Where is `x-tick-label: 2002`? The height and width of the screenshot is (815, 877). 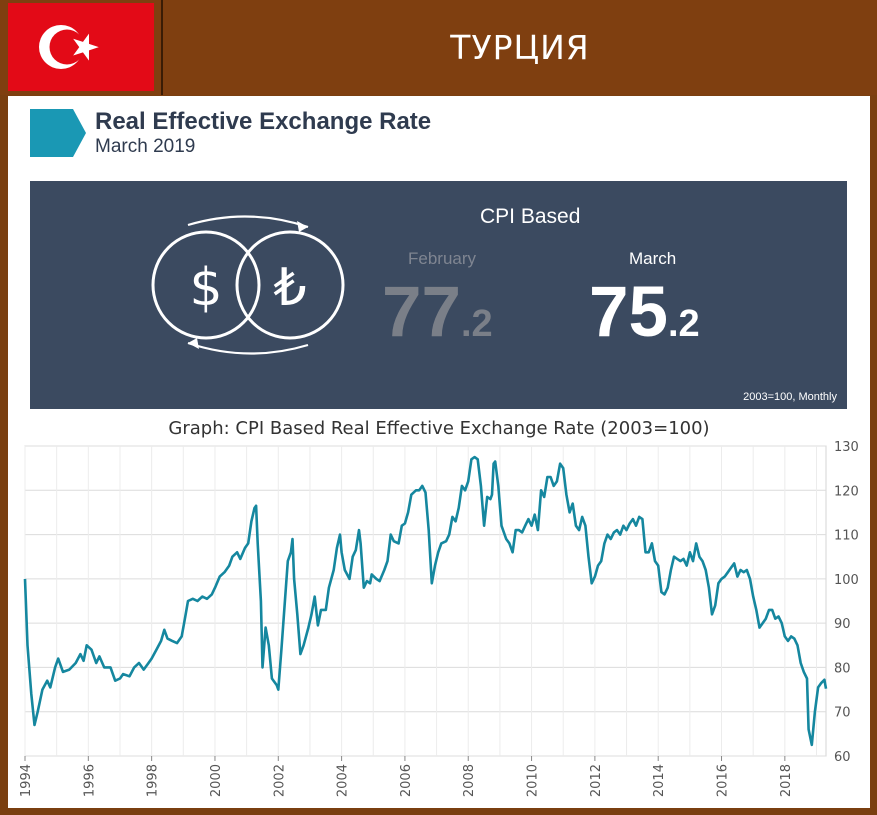 x-tick-label: 2002 is located at coordinates (279, 780).